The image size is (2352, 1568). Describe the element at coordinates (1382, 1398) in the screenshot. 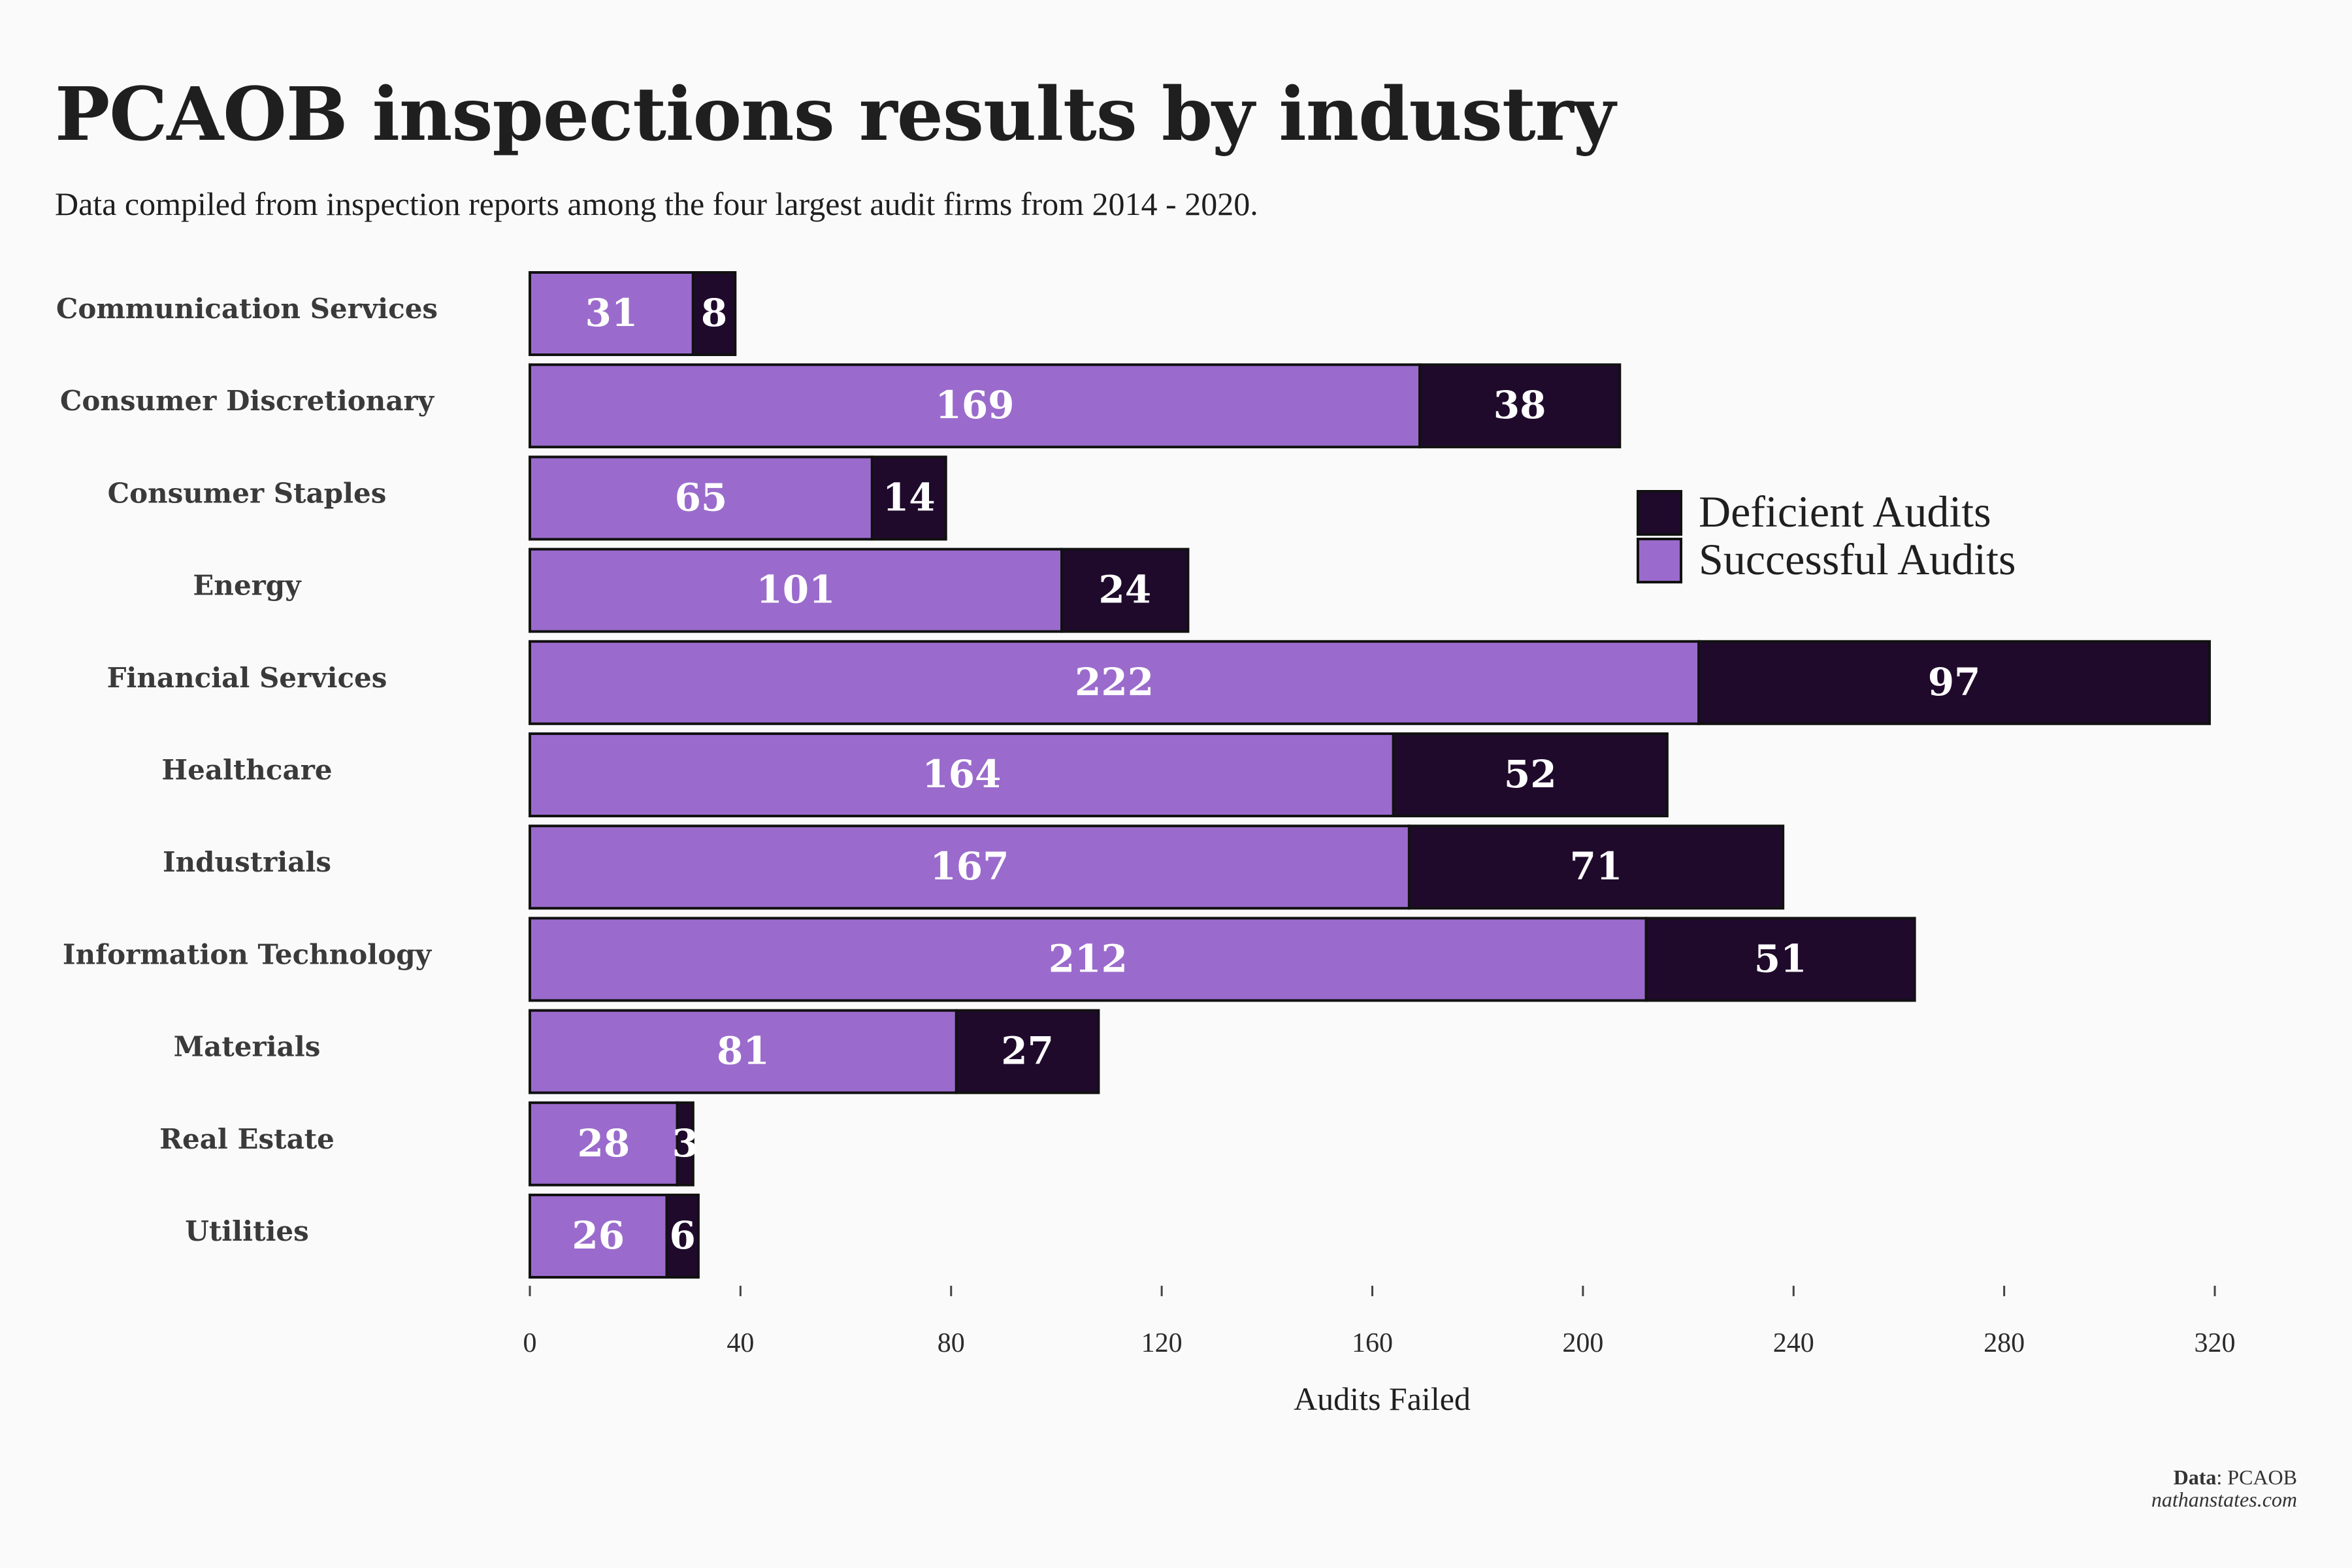

I see `x-axis-title: Audits Failed` at that location.